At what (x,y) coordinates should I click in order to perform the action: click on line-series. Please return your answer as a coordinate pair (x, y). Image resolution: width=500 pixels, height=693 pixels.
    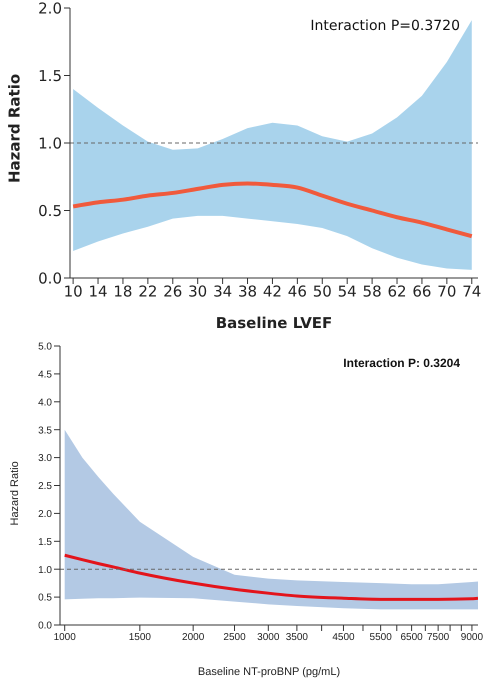
    Looking at the image, I should click on (272, 210).